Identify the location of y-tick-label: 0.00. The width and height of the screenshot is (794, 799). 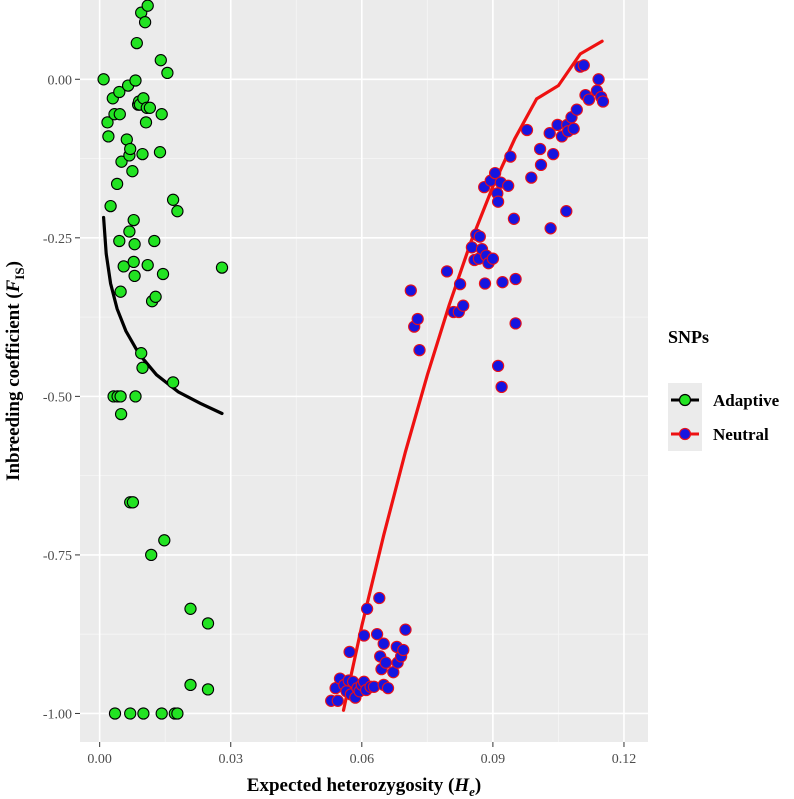
(60, 80).